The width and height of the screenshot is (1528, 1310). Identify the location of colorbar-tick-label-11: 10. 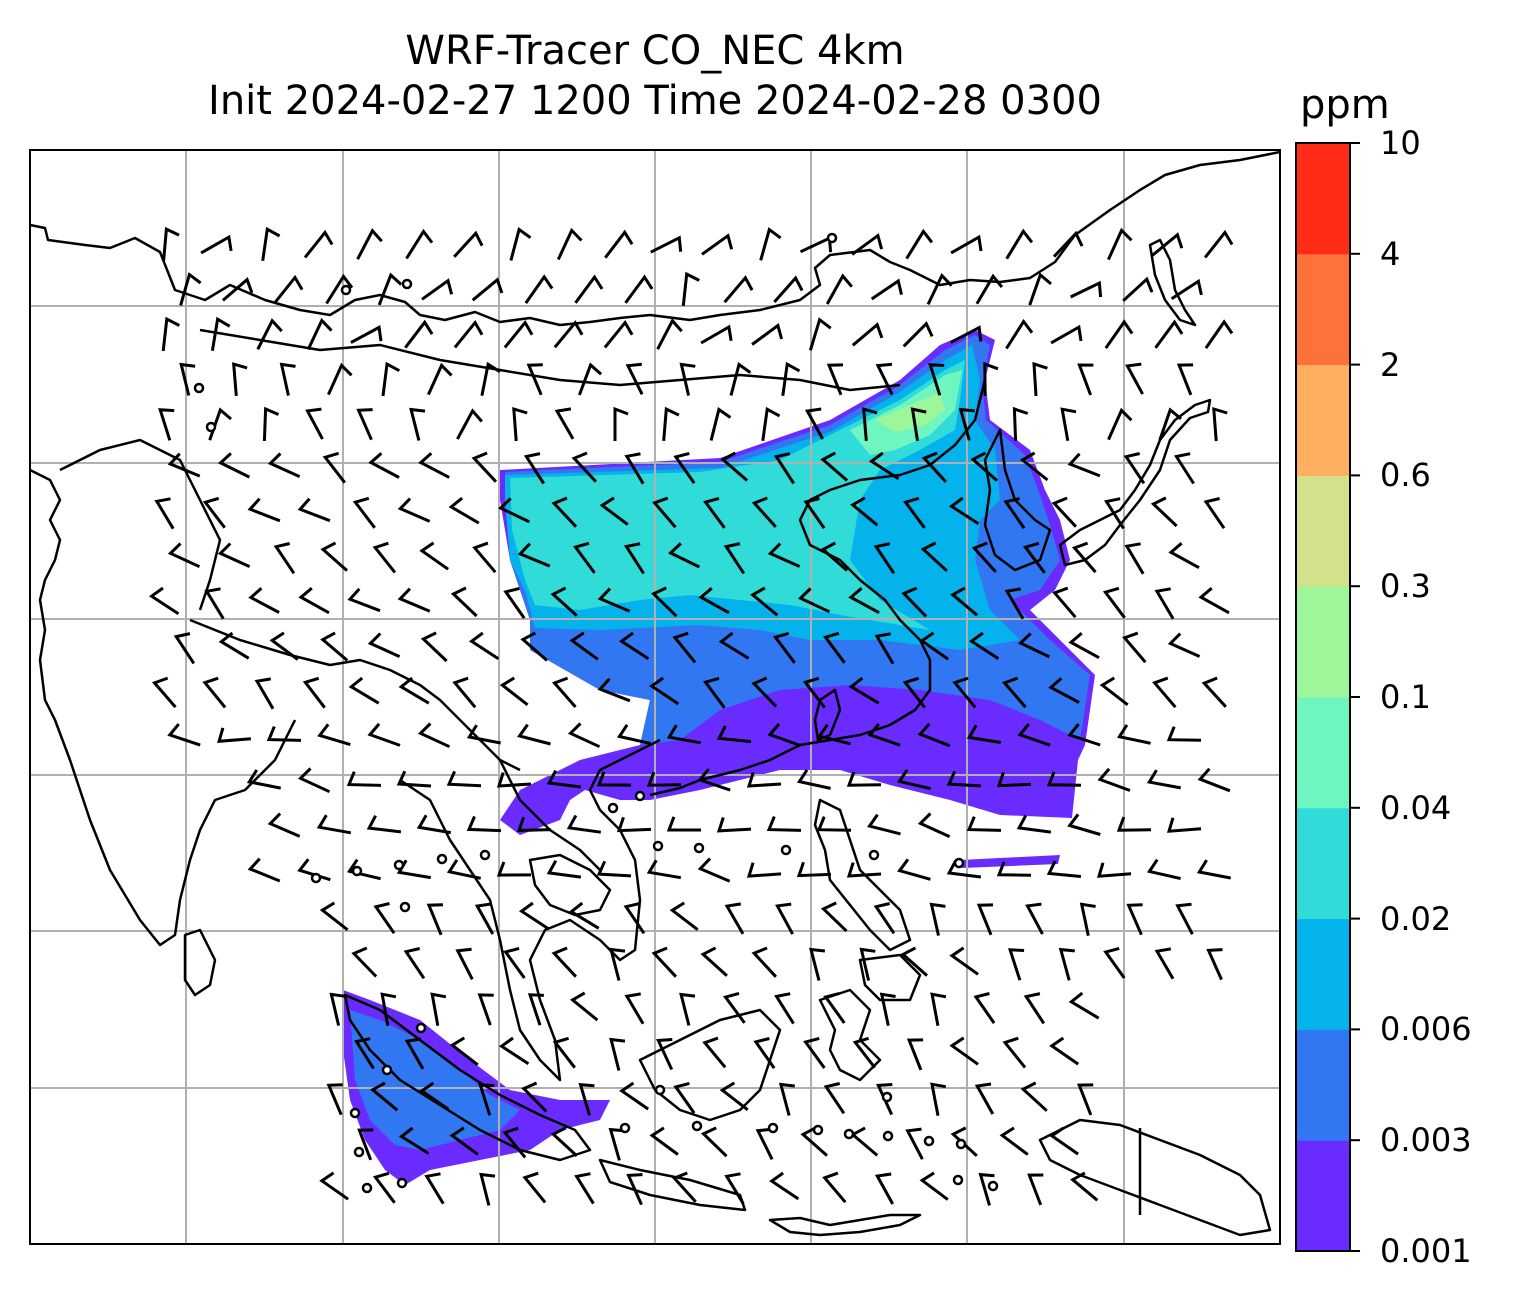
(1400, 143).